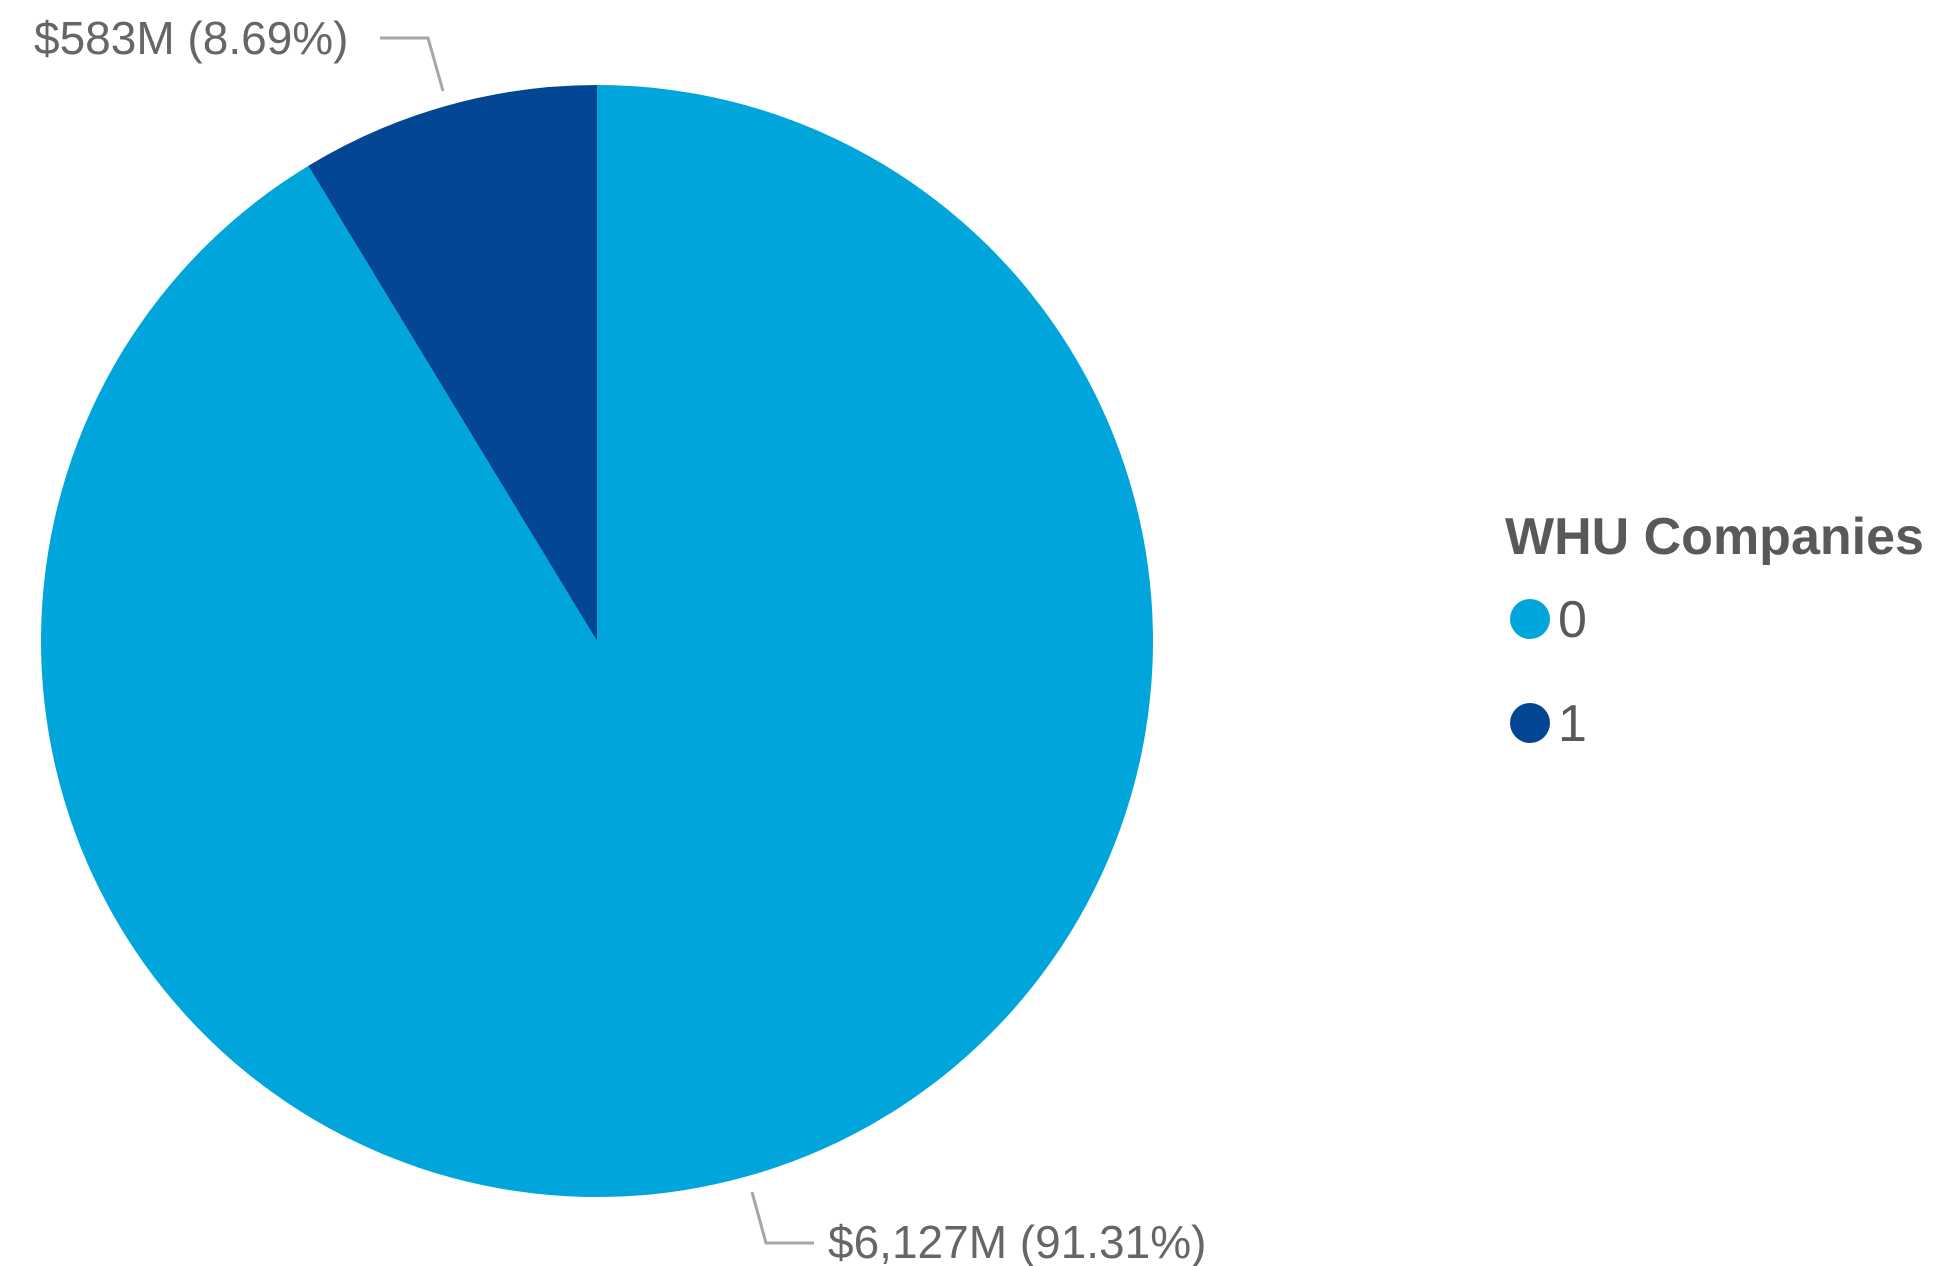 This screenshot has width=1937, height=1266. Describe the element at coordinates (1714, 630) in the screenshot. I see `legend: WHU Companies 0 1` at that location.